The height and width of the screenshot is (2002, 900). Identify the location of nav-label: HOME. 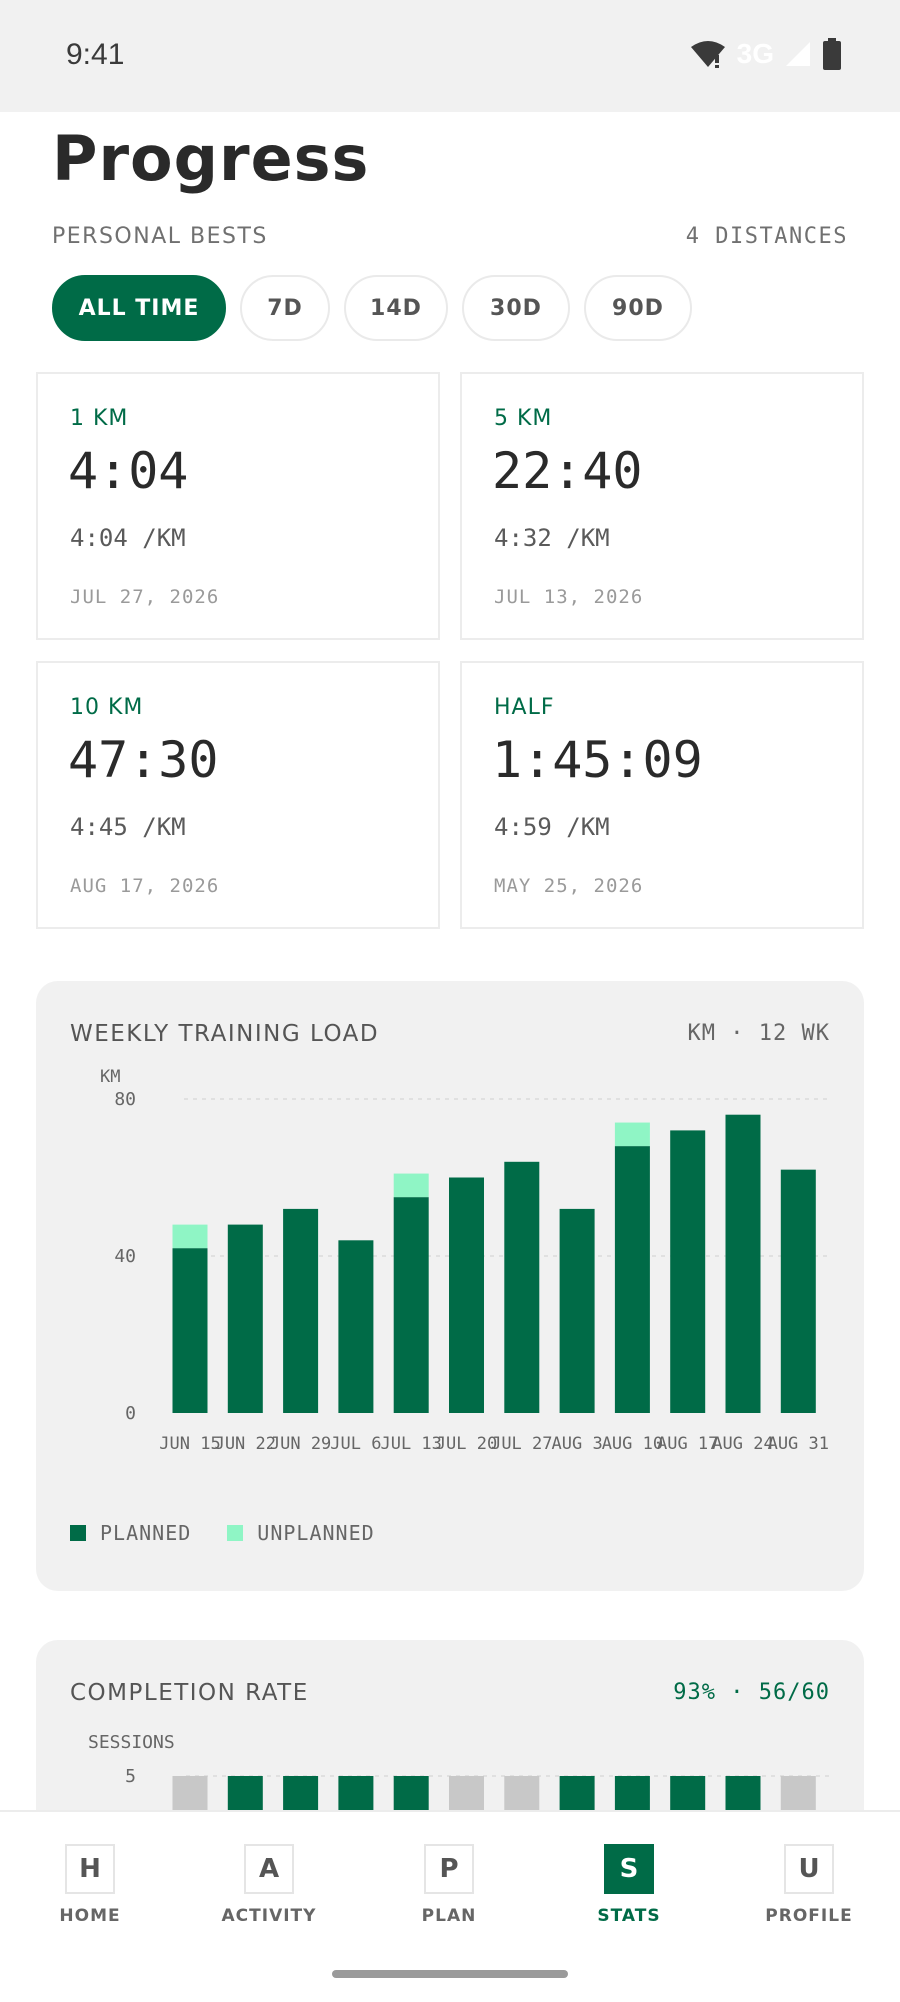
(90, 1916).